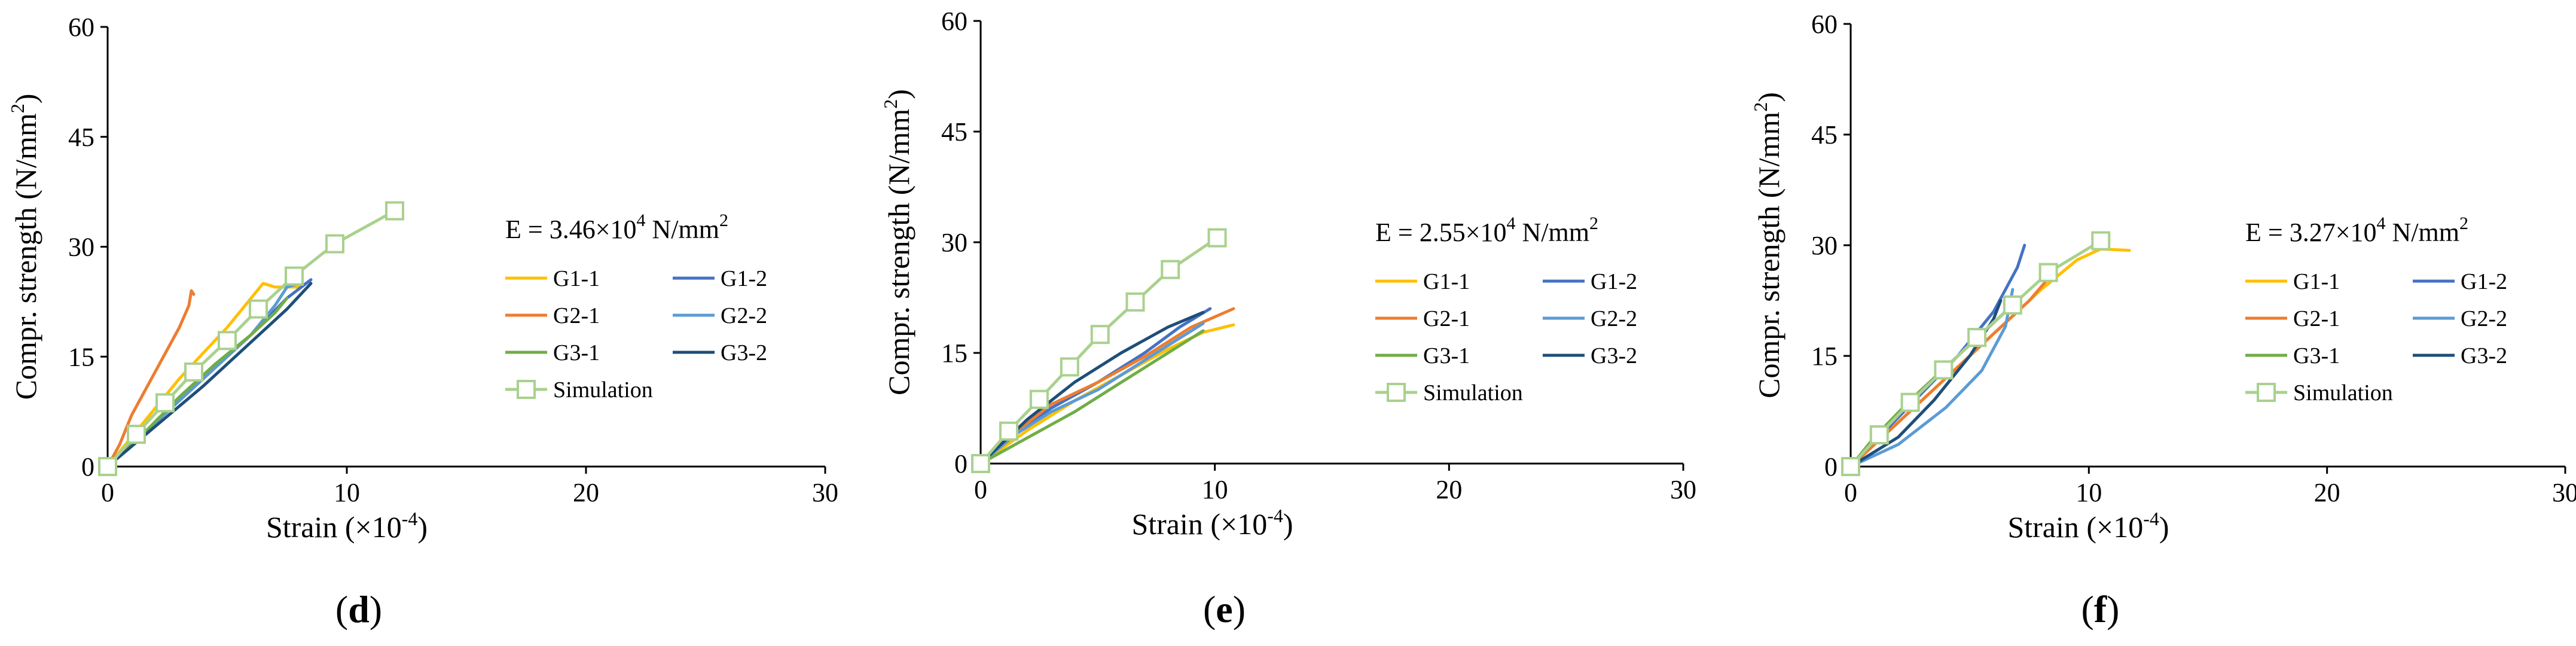 The image size is (2576, 646). I want to click on panel-label: (f), so click(2100, 609).